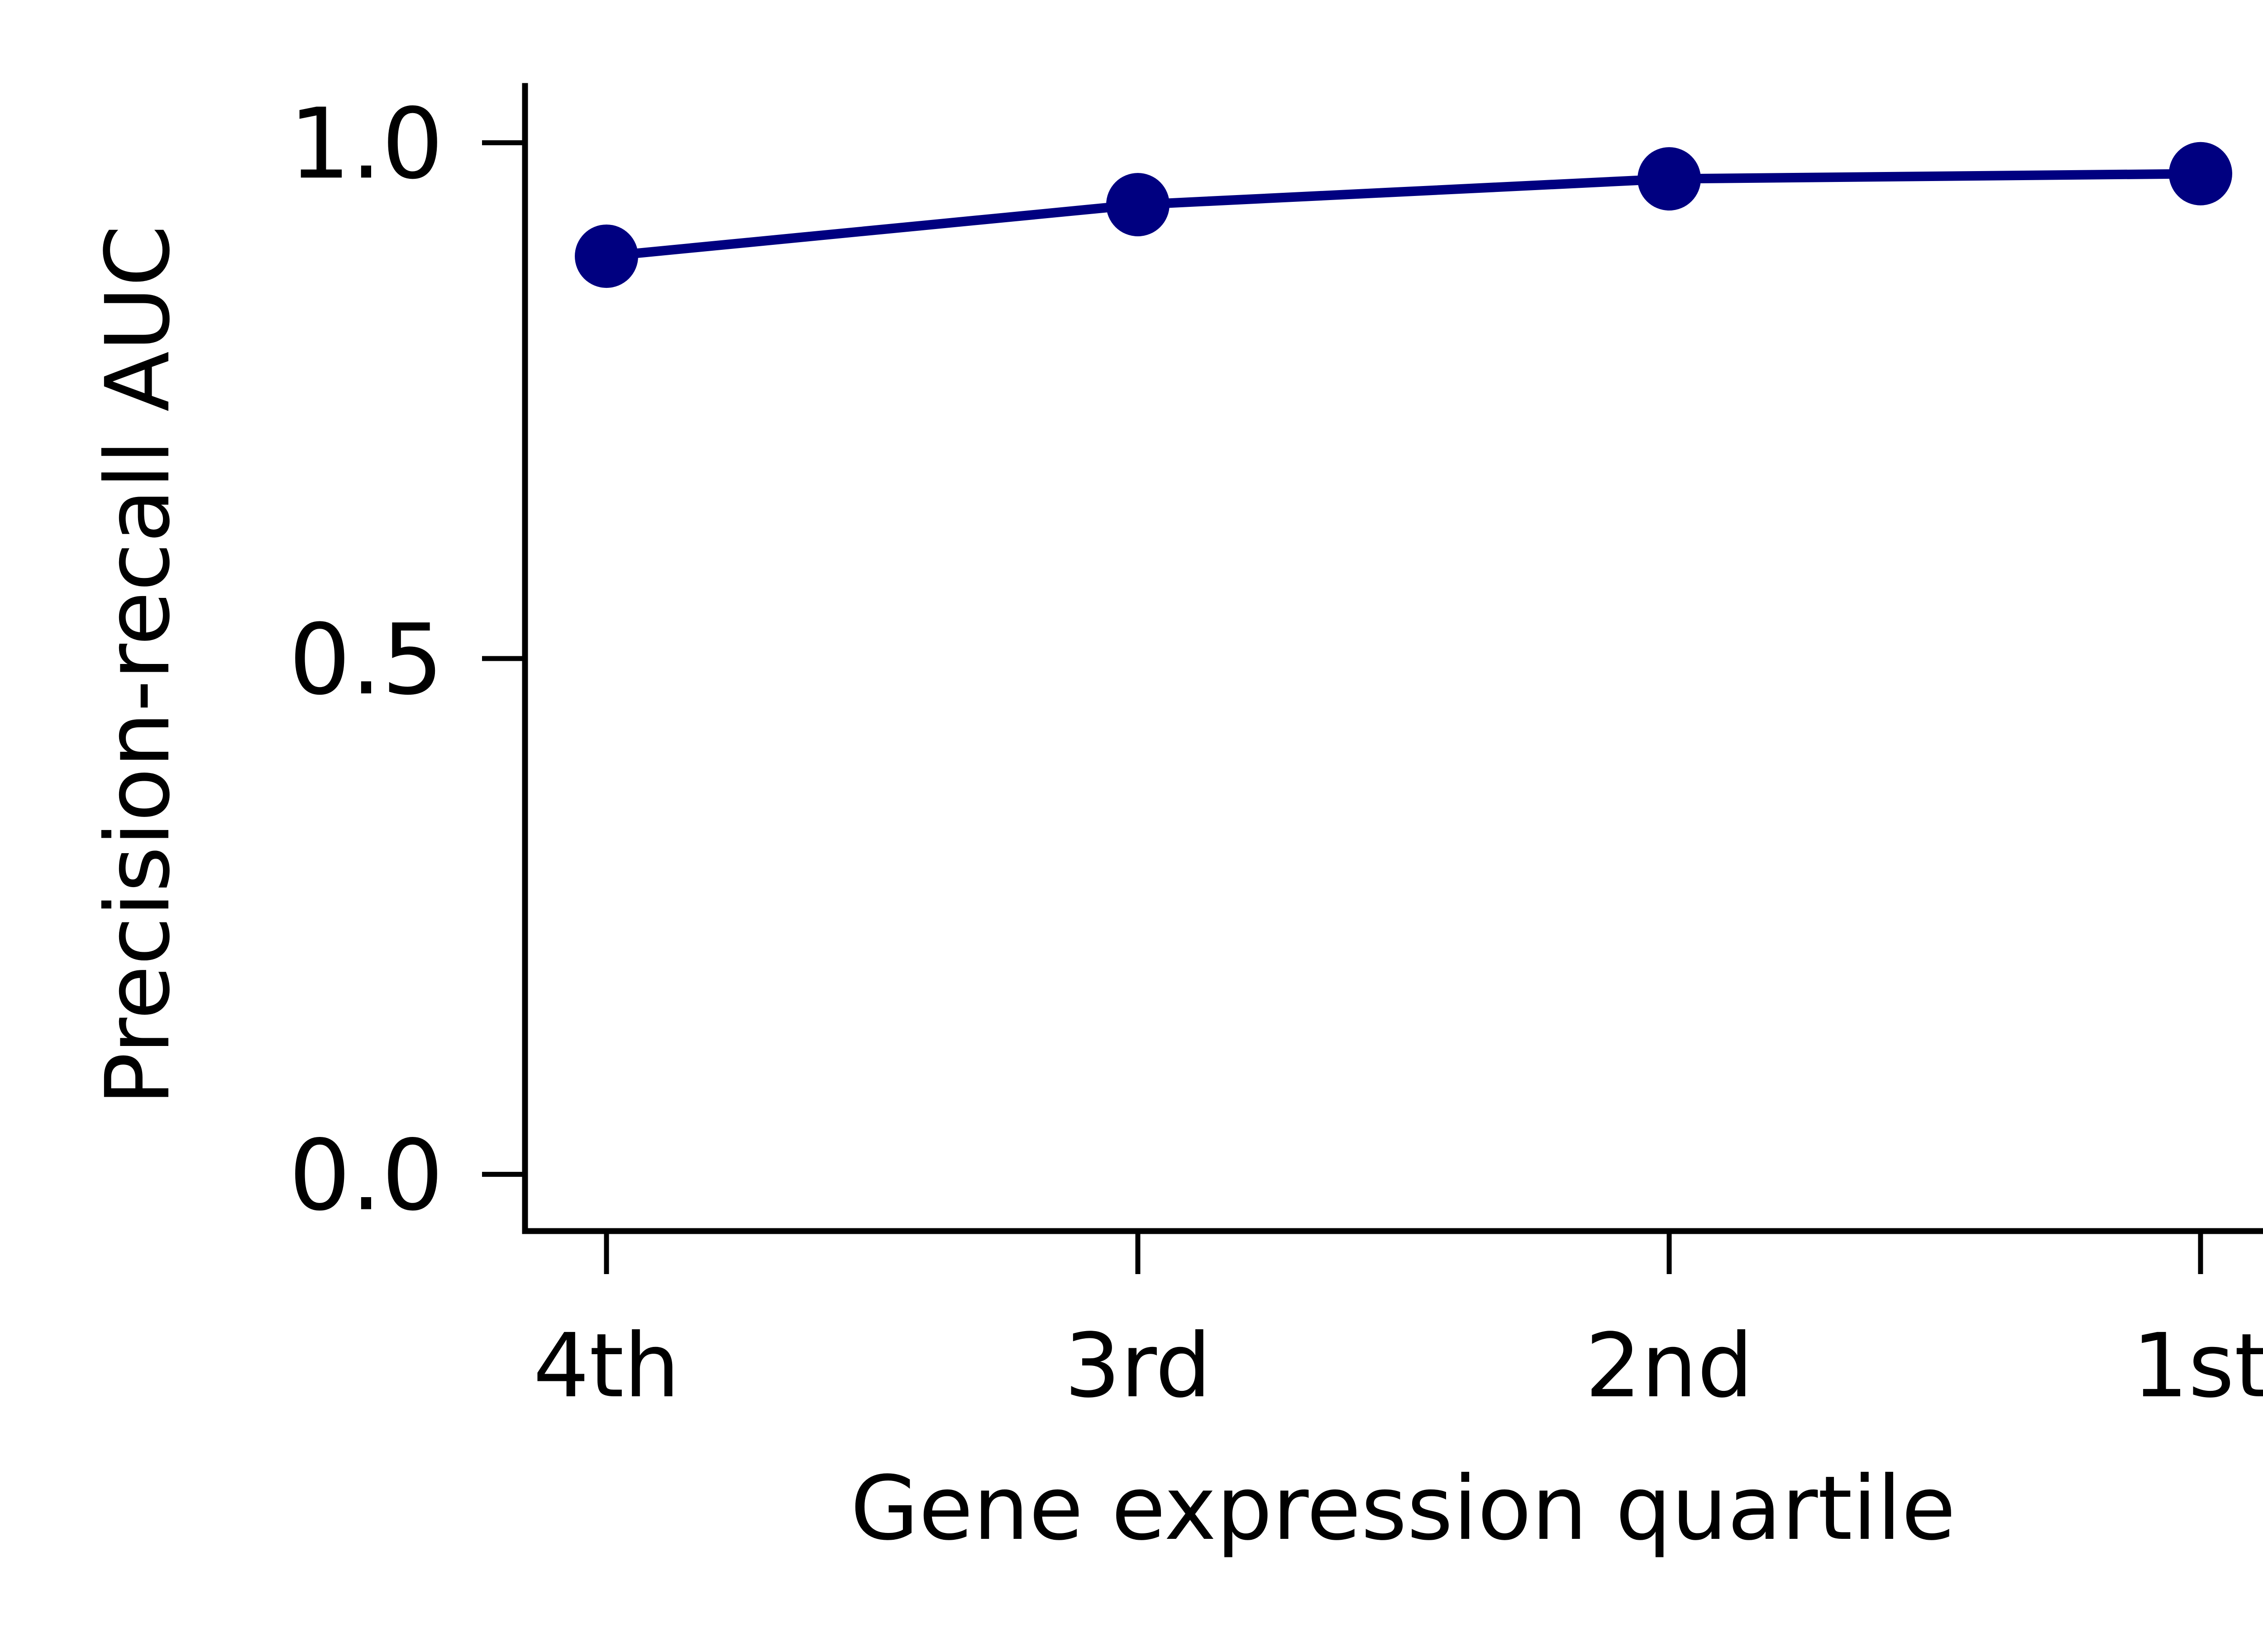 This screenshot has height=1652, width=2263. I want to click on y-tick-label: 0.0, so click(366, 1175).